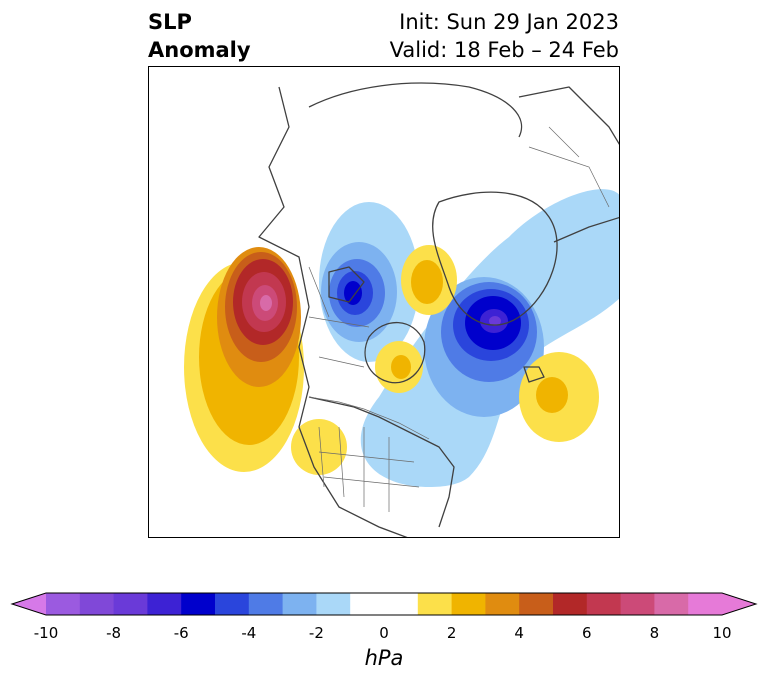 This screenshot has height=684, width=768. I want to click on baffin-low-anomaly, so click(369, 282).